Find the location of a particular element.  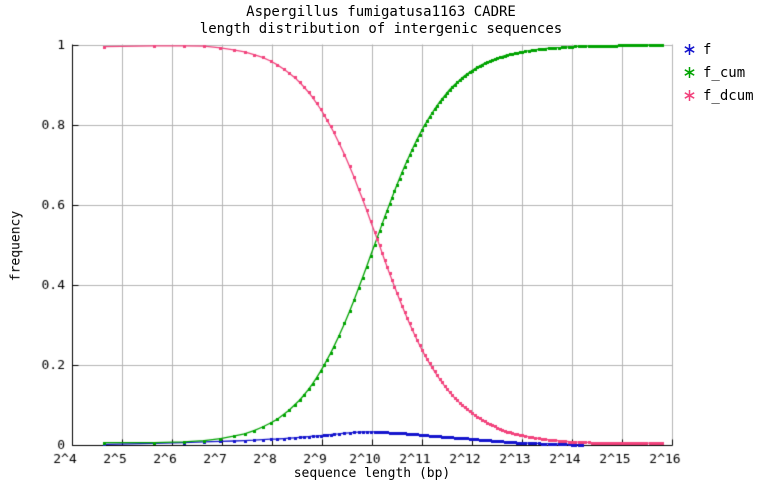

legend-item-f-dcum: f_dcum is located at coordinates (718, 95).